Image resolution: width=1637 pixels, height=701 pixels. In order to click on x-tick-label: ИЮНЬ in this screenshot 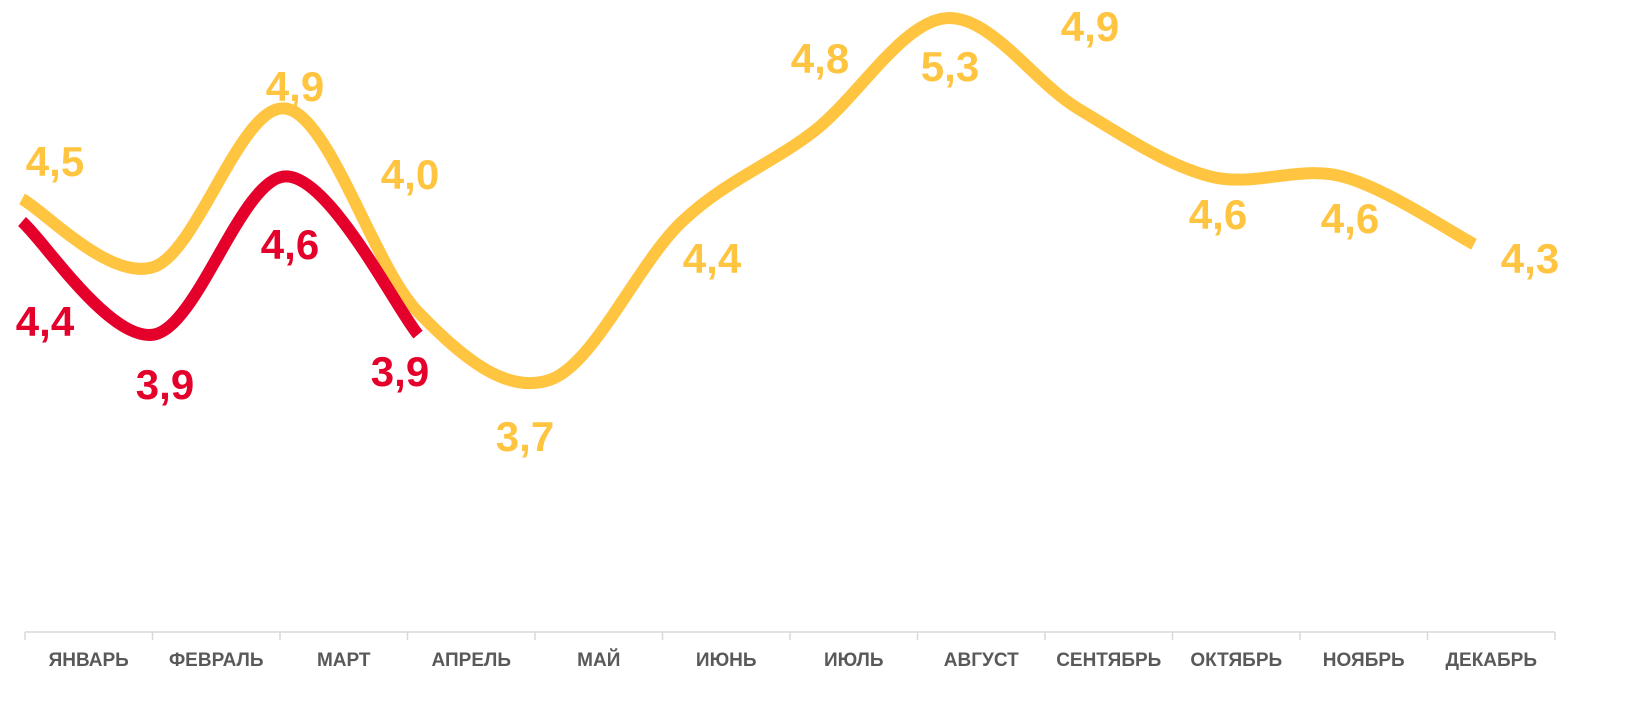, I will do `click(726, 660)`.